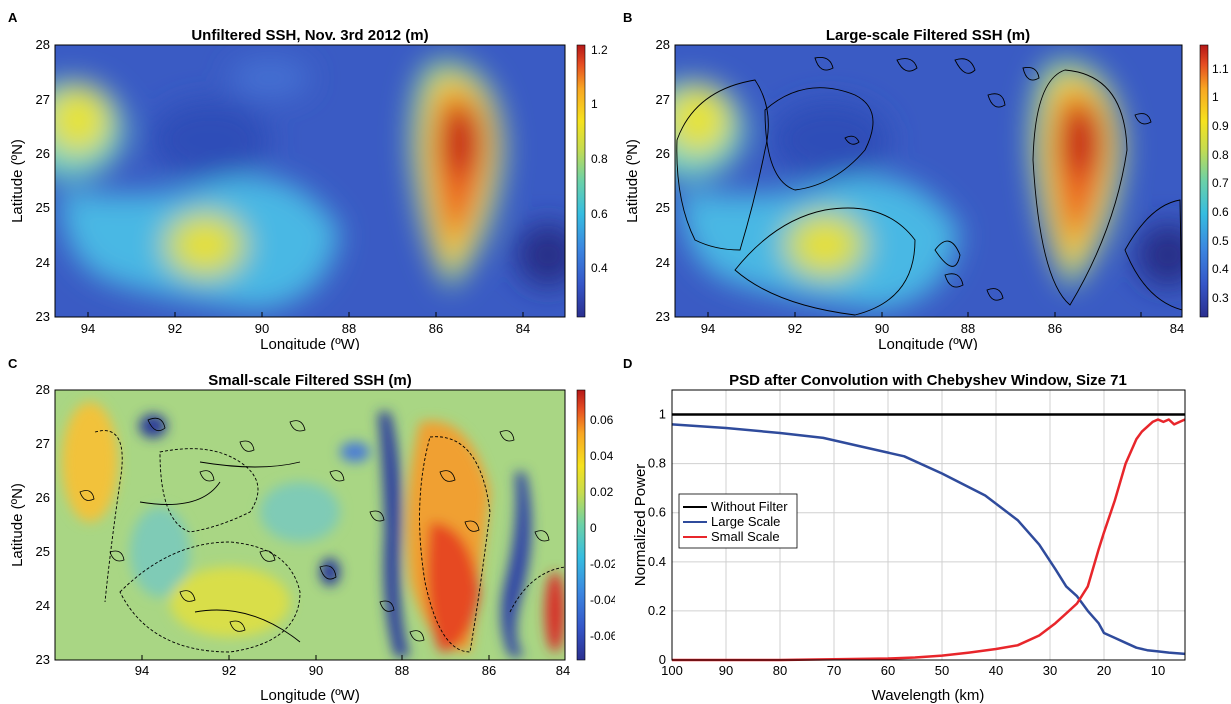 Image resolution: width=1231 pixels, height=704 pixels. Describe the element at coordinates (657, 537) in the screenshot. I see `y-axis: 0 0.2 0.4 0.6 0.8 1` at that location.